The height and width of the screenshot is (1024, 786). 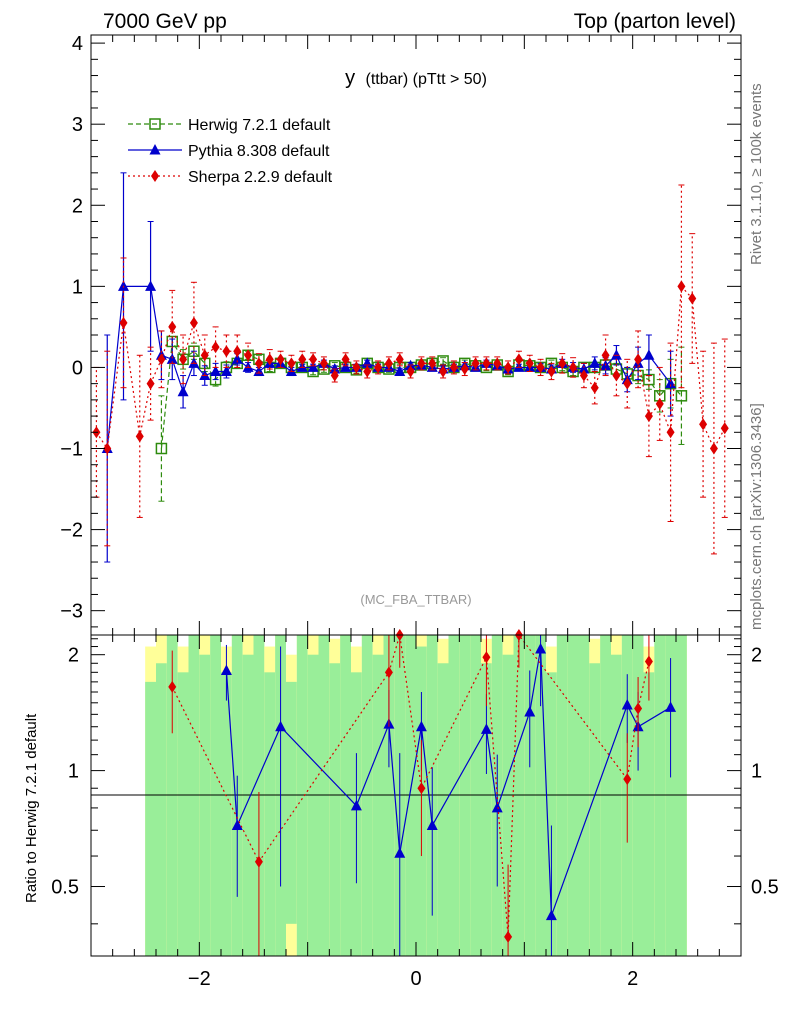 I want to click on observable-label: Top (parton level), so click(x=655, y=21).